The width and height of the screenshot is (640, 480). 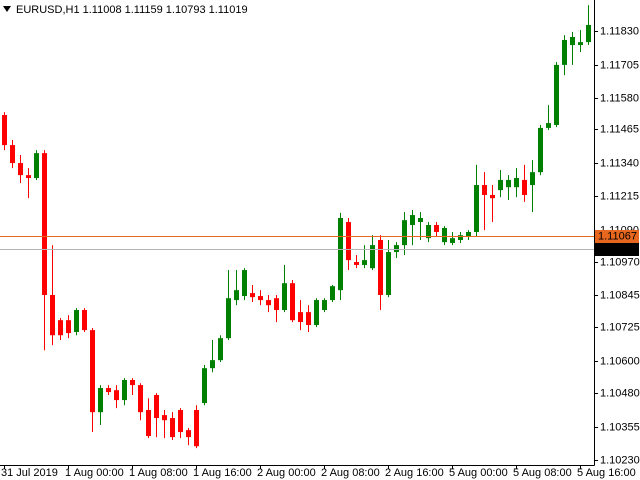 What do you see at coordinates (620, 327) in the screenshot?
I see `y-tick-label: 1.10725` at bounding box center [620, 327].